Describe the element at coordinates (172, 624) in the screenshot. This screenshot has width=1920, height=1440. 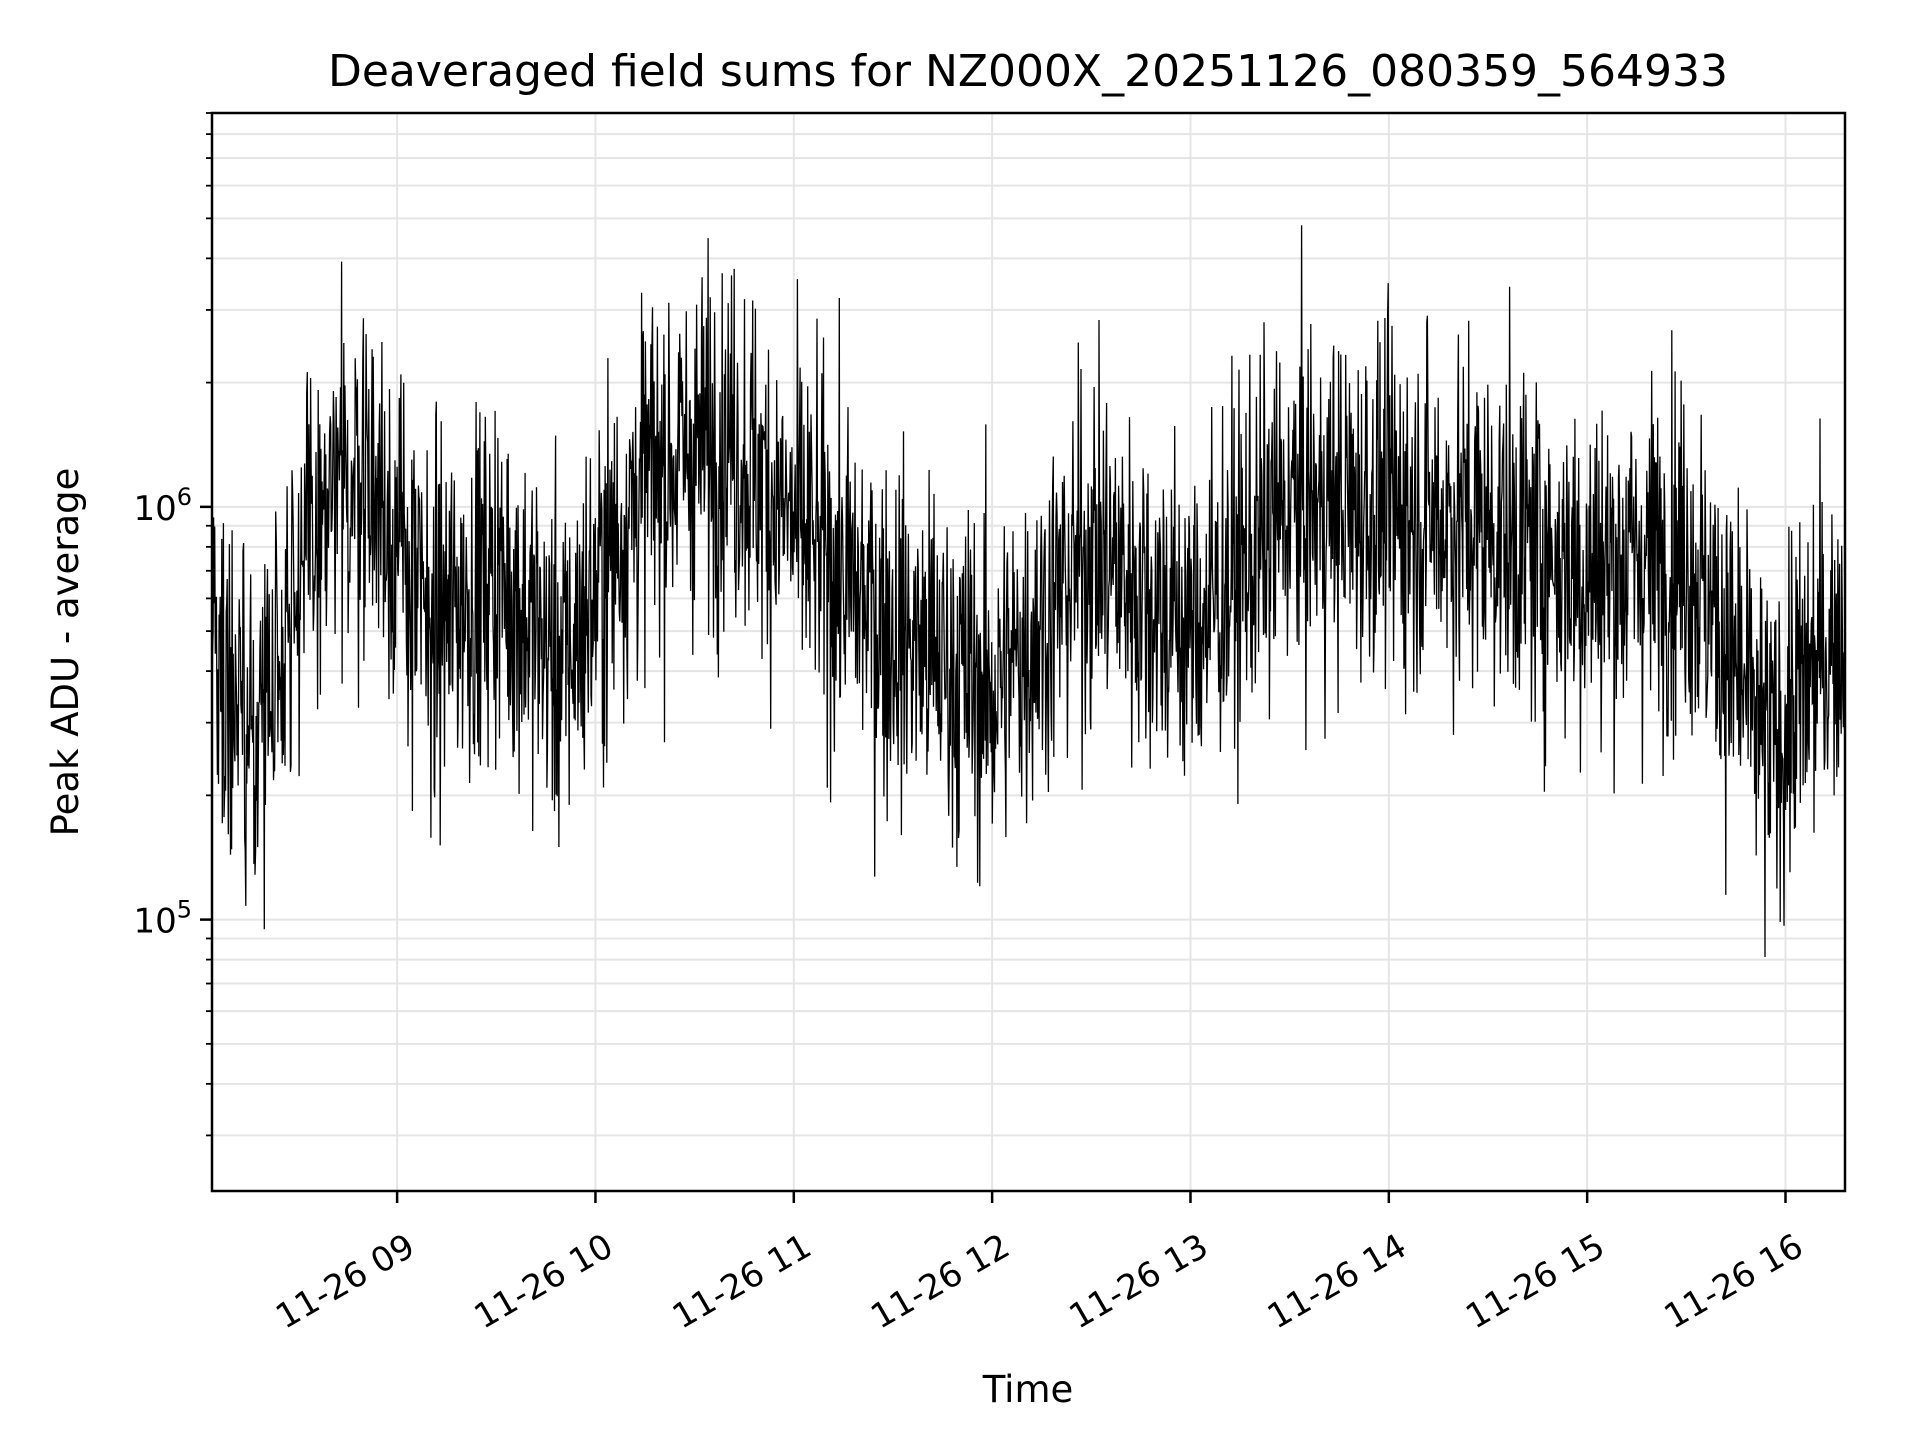
I see `y-axis-ticks: 10⁵ 10⁶` at that location.